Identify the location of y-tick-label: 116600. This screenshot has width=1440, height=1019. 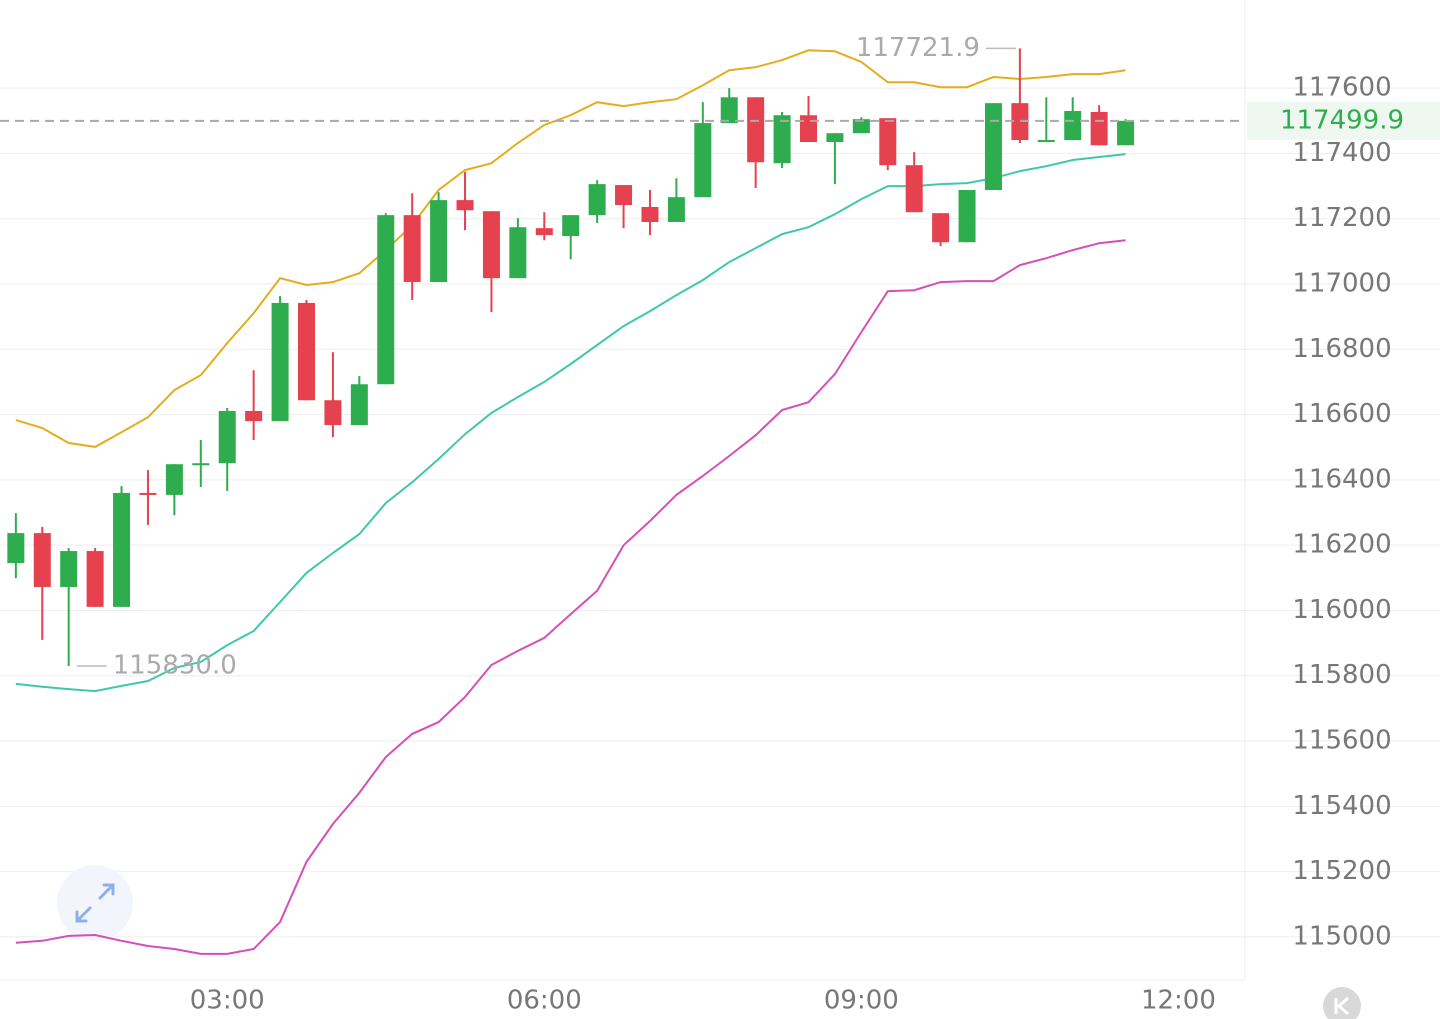
(1341, 414).